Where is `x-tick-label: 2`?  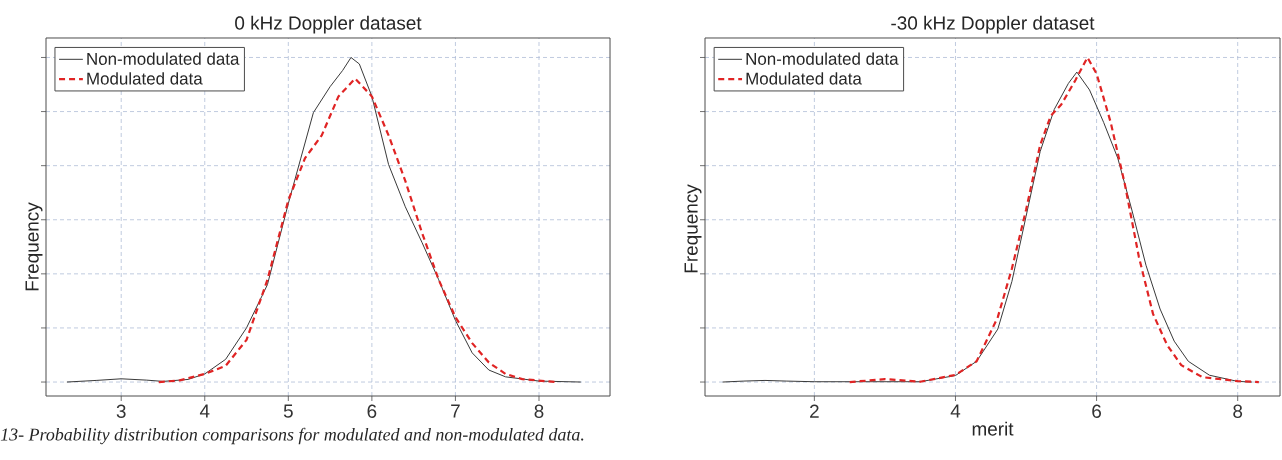 x-tick-label: 2 is located at coordinates (814, 411).